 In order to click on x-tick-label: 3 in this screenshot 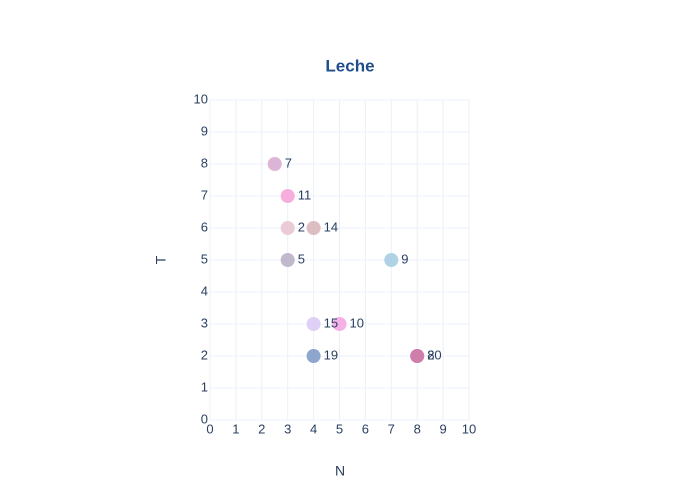, I will do `click(287, 428)`.